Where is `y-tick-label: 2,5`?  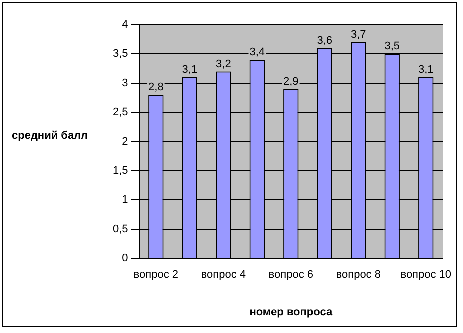 y-tick-label: 2,5 is located at coordinates (120, 112).